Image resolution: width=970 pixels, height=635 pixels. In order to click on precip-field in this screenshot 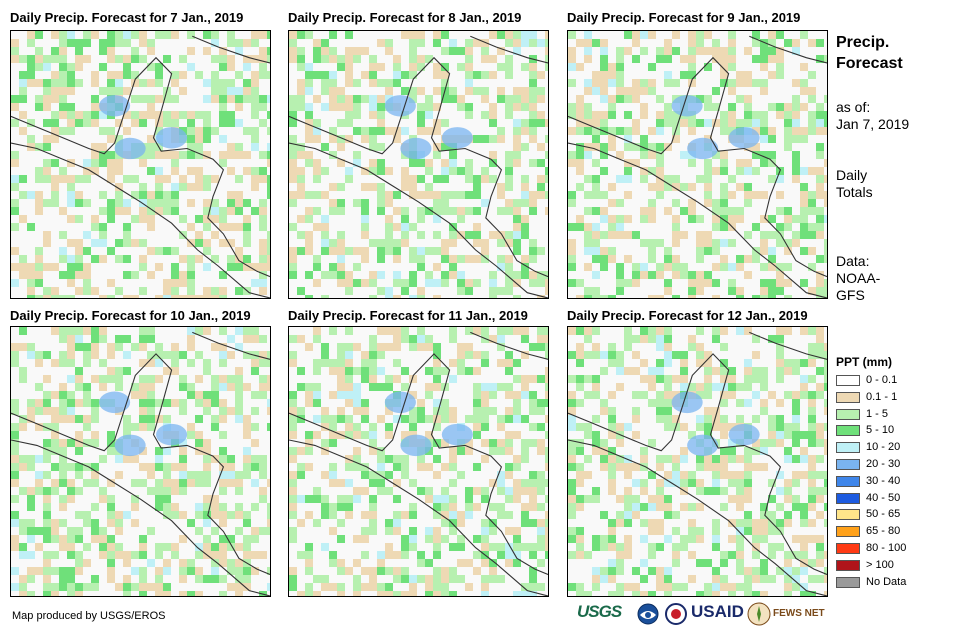, I will do `click(418, 461)`.